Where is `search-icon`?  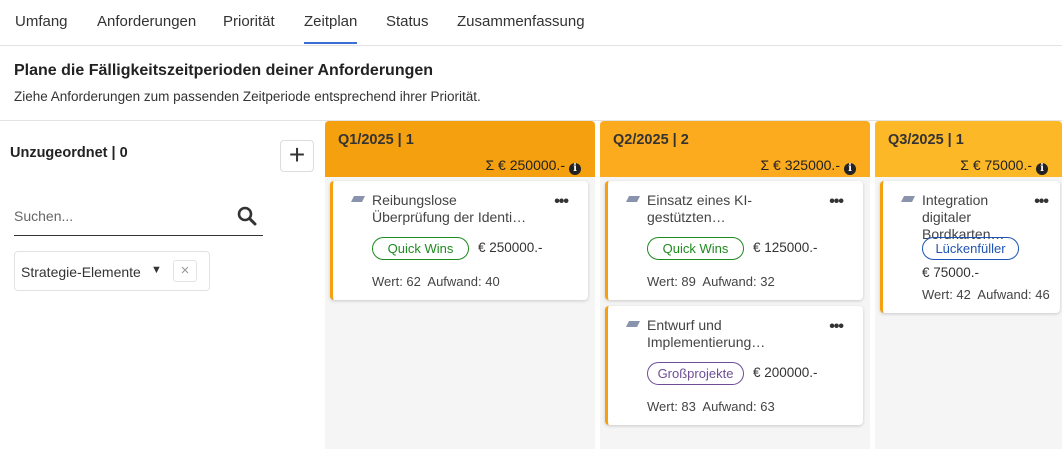 search-icon is located at coordinates (247, 216).